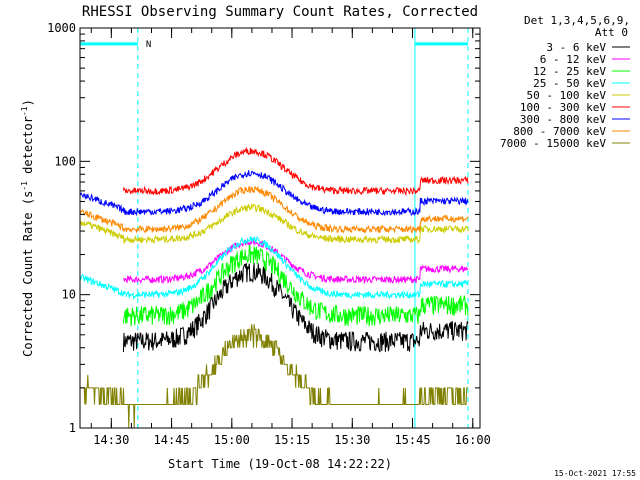 This screenshot has width=640, height=480. Describe the element at coordinates (573, 59) in the screenshot. I see `legend-entry-label: 6 - 12 keV` at that location.